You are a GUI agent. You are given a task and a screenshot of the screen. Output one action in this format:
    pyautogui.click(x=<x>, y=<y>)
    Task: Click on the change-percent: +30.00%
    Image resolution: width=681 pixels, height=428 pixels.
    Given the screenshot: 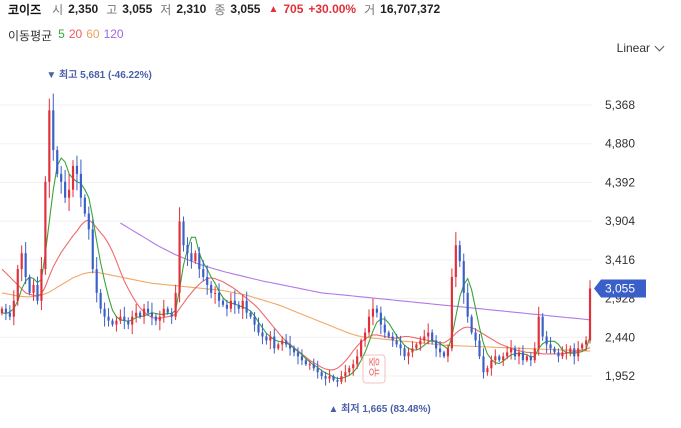 What is the action you would take?
    pyautogui.click(x=332, y=9)
    